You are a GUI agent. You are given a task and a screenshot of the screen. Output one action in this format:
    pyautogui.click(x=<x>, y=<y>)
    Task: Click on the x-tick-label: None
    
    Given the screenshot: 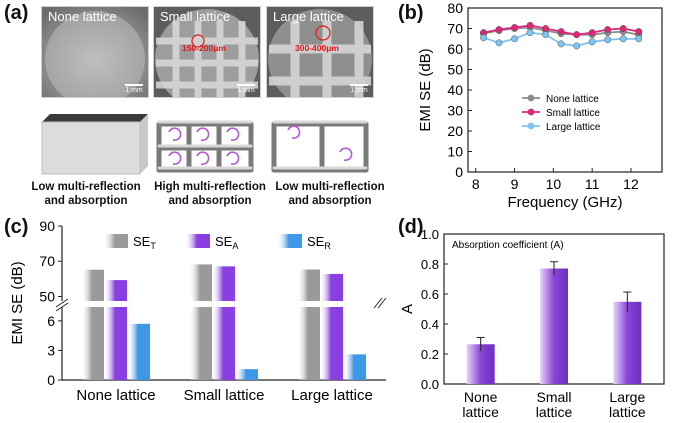 What is the action you would take?
    pyautogui.click(x=481, y=397)
    